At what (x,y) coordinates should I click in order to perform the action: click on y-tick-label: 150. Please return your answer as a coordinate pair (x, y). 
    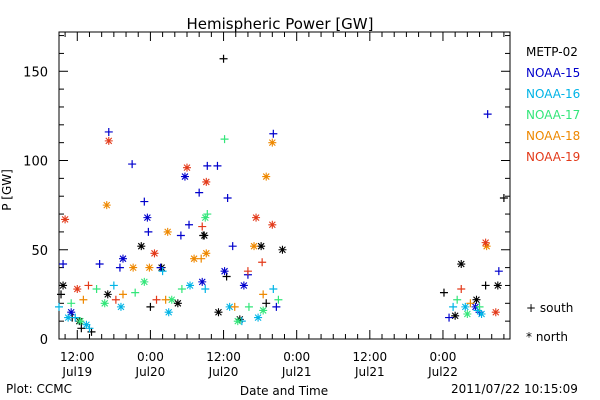
    Looking at the image, I should click on (35, 72).